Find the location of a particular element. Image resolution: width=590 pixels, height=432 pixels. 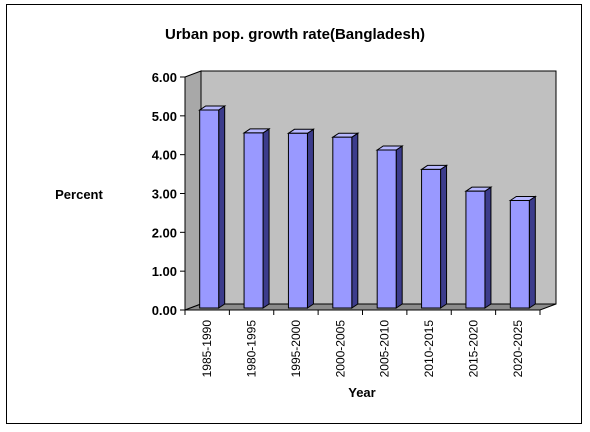

y-tick-label: 6.00 is located at coordinates (164, 77).